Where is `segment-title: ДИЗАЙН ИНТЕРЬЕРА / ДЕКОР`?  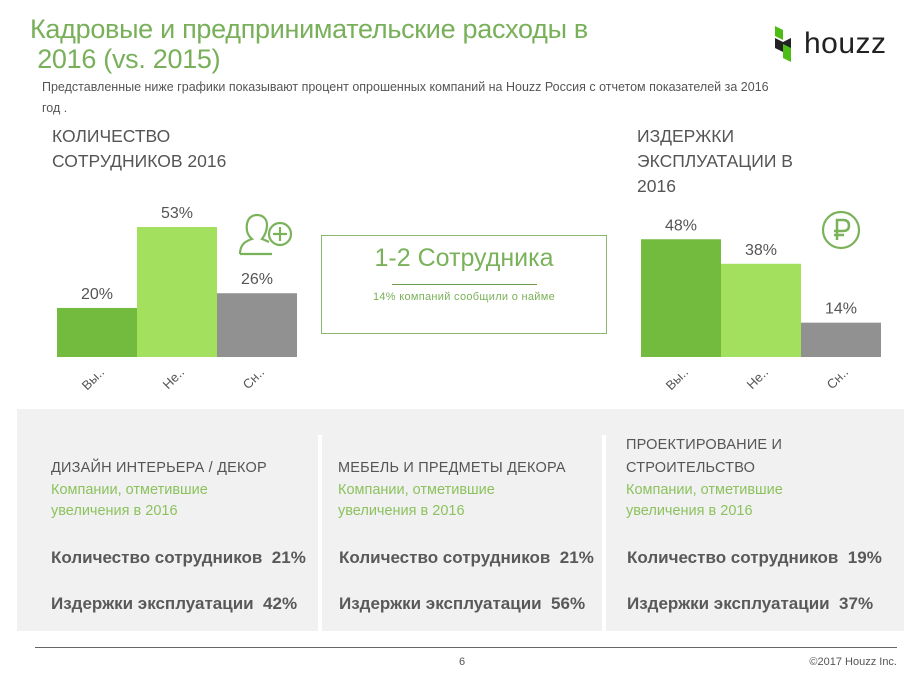 segment-title: ДИЗАЙН ИНТЕРЬЕРА / ДЕКОР is located at coordinates (159, 468).